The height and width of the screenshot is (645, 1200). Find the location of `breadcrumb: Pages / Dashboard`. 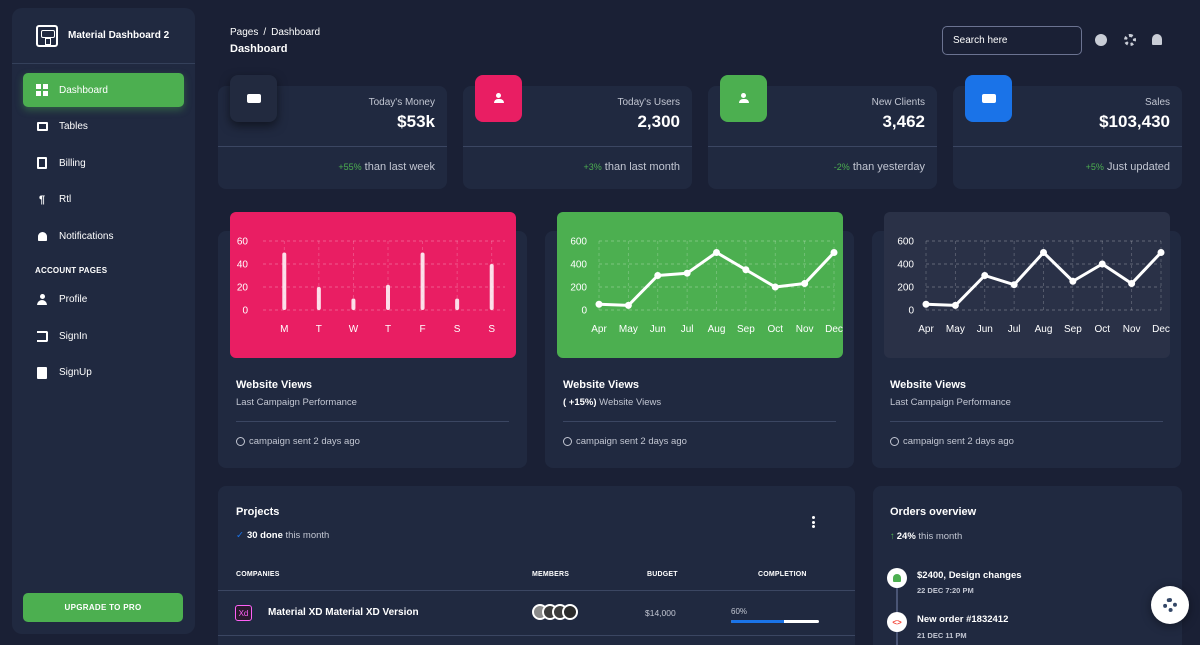

breadcrumb: Pages / Dashboard is located at coordinates (275, 32).